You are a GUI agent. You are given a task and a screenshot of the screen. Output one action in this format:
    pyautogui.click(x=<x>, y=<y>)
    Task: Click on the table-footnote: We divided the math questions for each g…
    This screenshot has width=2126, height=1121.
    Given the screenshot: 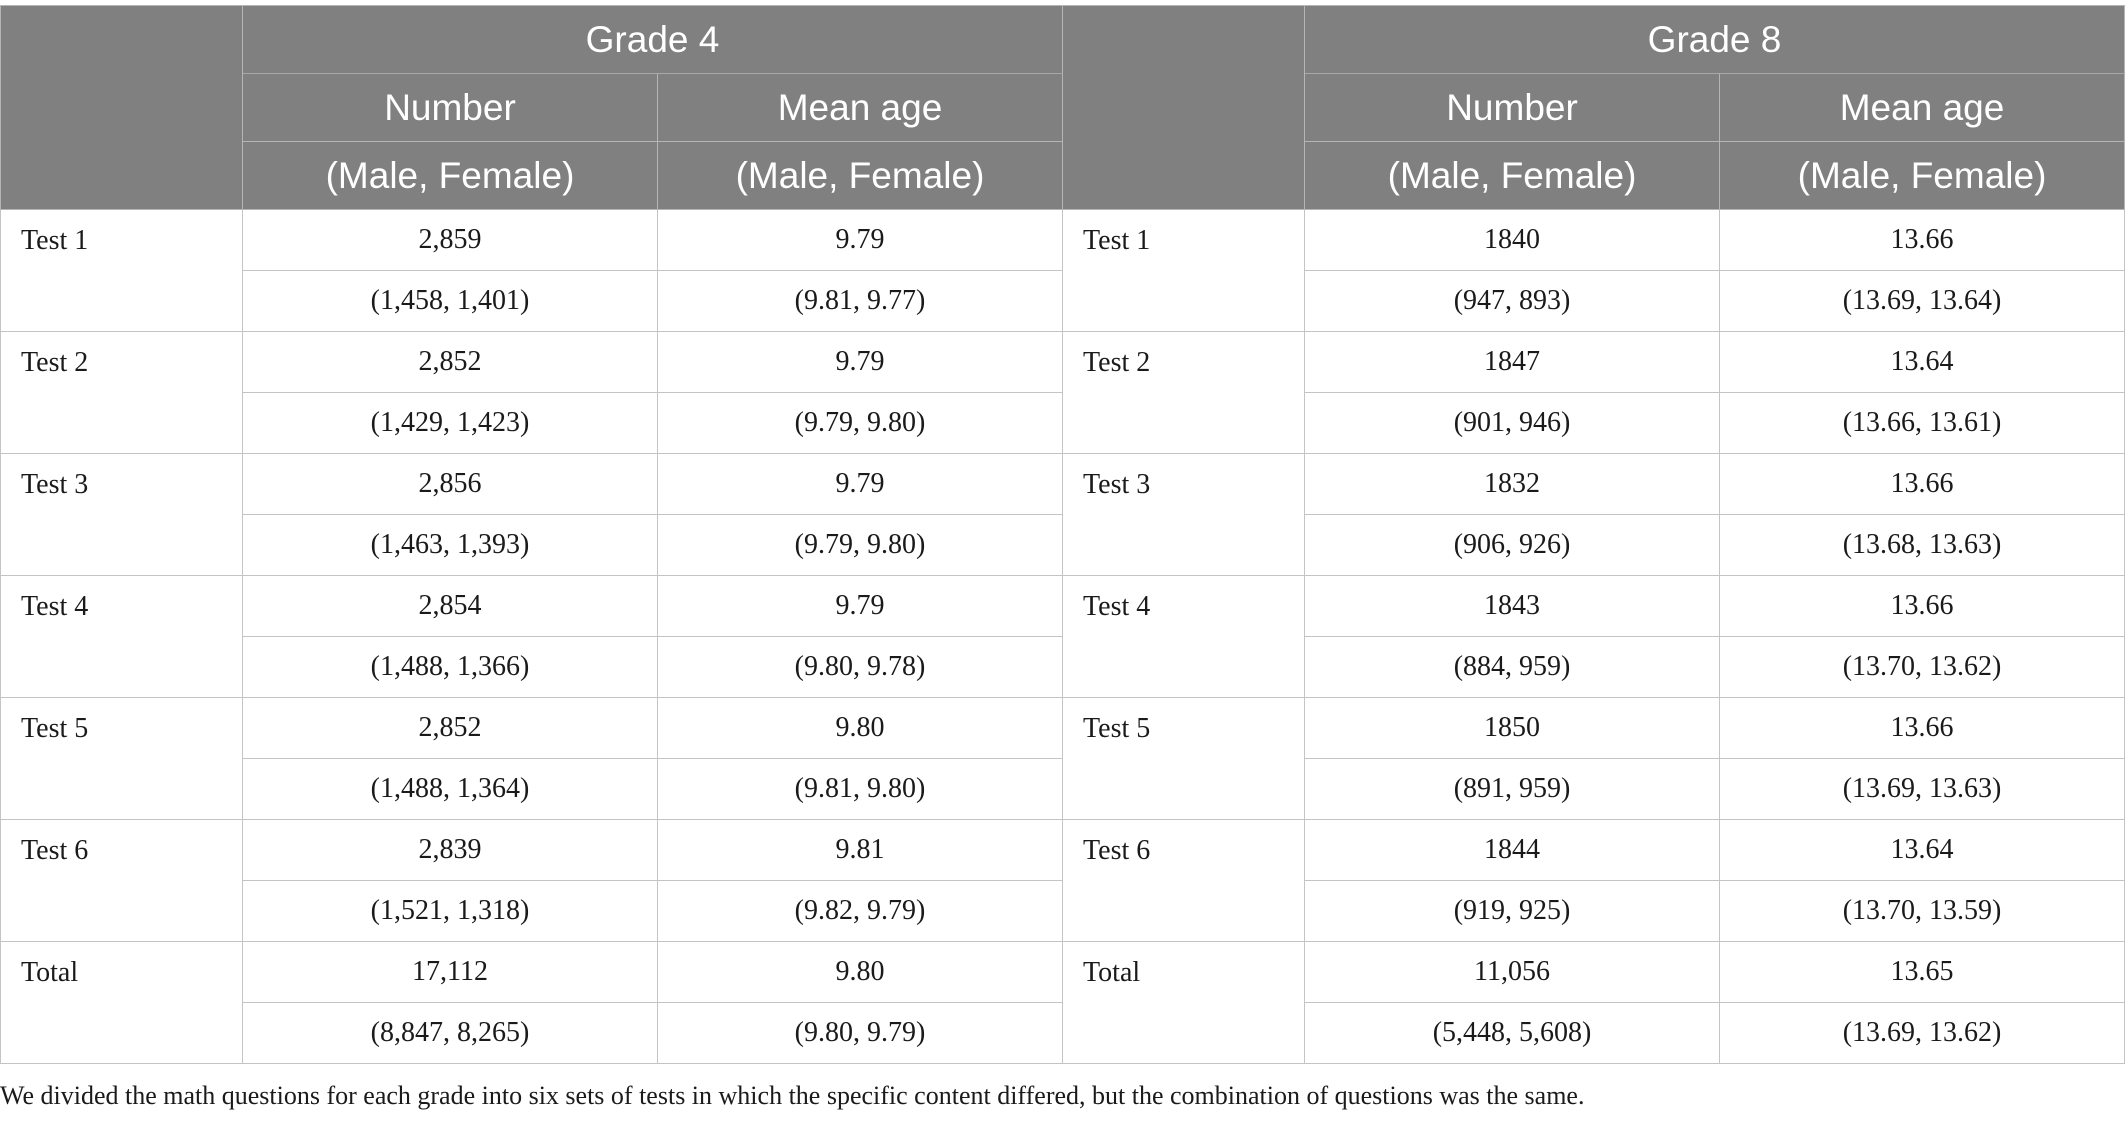 What is the action you would take?
    pyautogui.click(x=792, y=1095)
    